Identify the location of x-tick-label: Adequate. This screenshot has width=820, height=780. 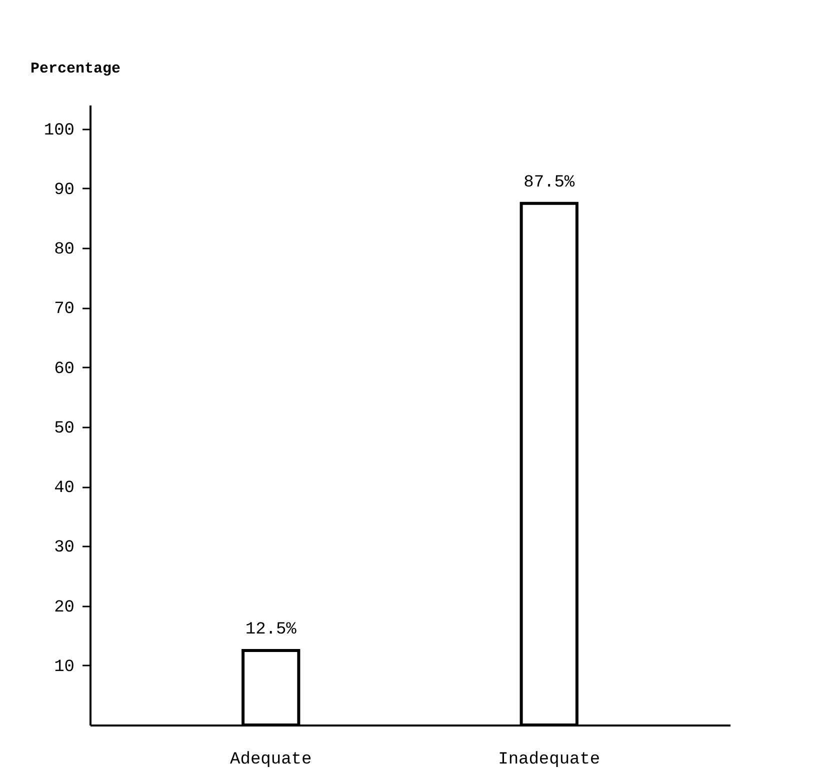
(271, 760).